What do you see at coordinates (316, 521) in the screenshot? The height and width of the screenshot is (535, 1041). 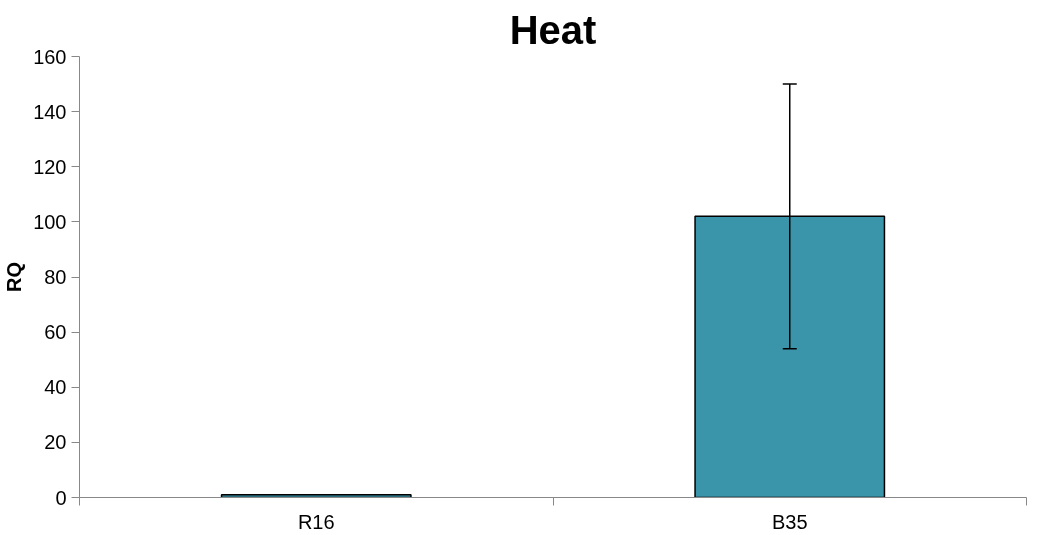 I see `x-tick-label: R16` at bounding box center [316, 521].